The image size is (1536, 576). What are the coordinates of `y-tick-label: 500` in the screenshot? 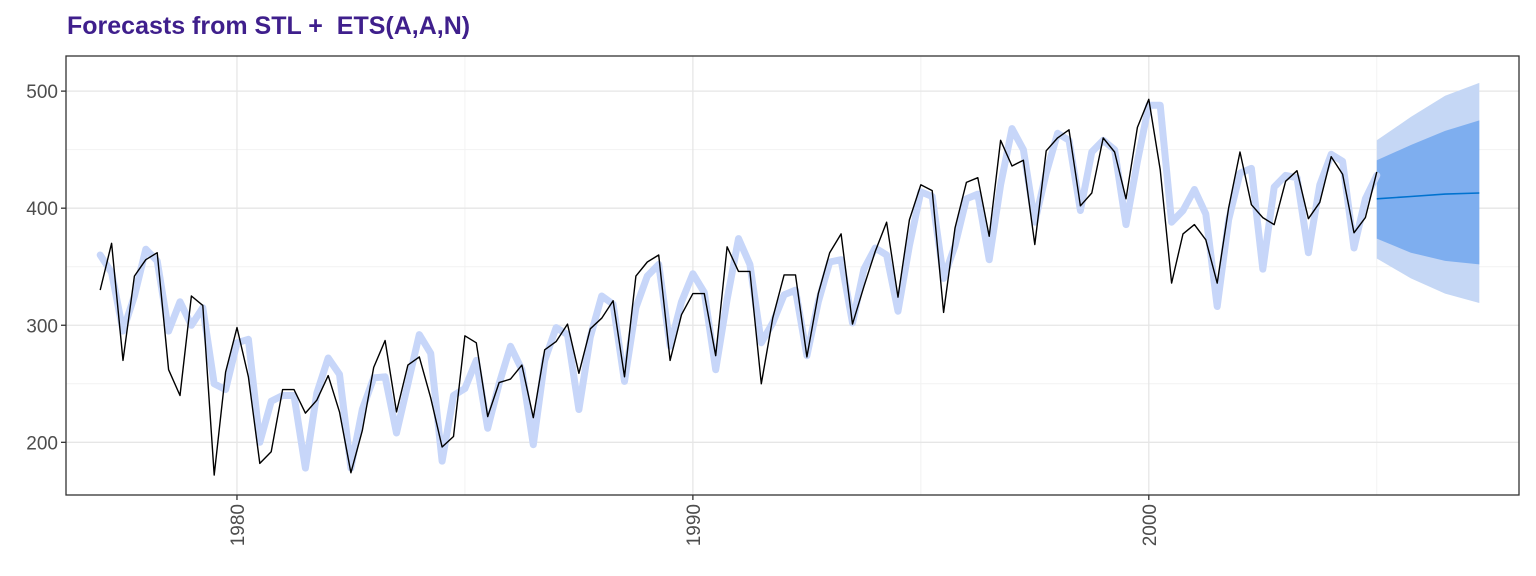 It's located at (42, 92).